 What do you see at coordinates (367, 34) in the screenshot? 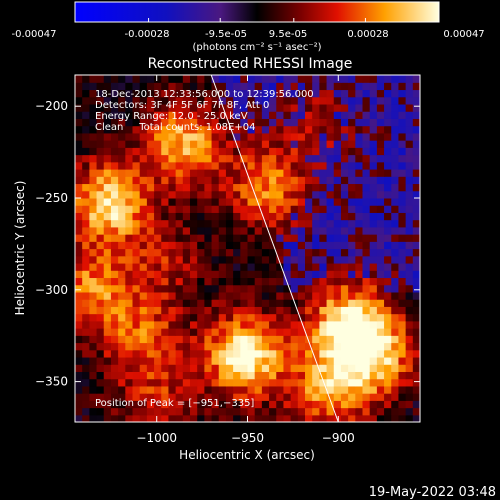
I see `colorbar-tick-4: 0.00028` at bounding box center [367, 34].